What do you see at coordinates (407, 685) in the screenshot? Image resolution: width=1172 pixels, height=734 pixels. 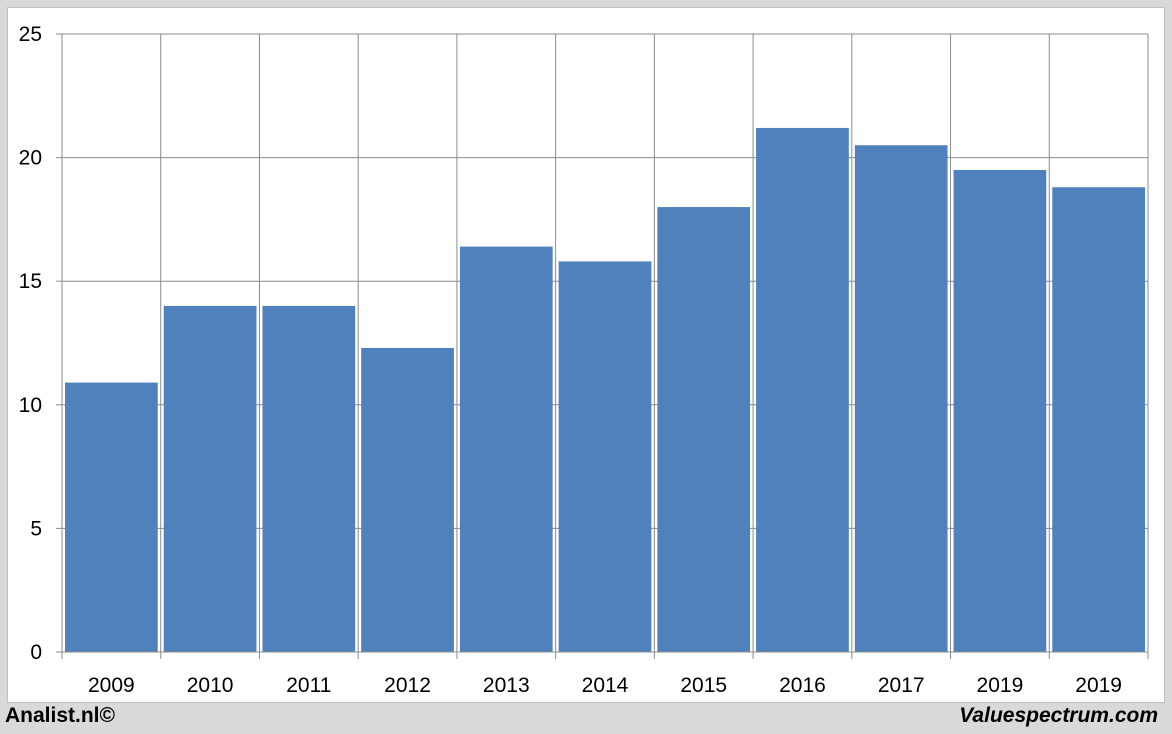 I see `x-tick-label: 2012` at bounding box center [407, 685].